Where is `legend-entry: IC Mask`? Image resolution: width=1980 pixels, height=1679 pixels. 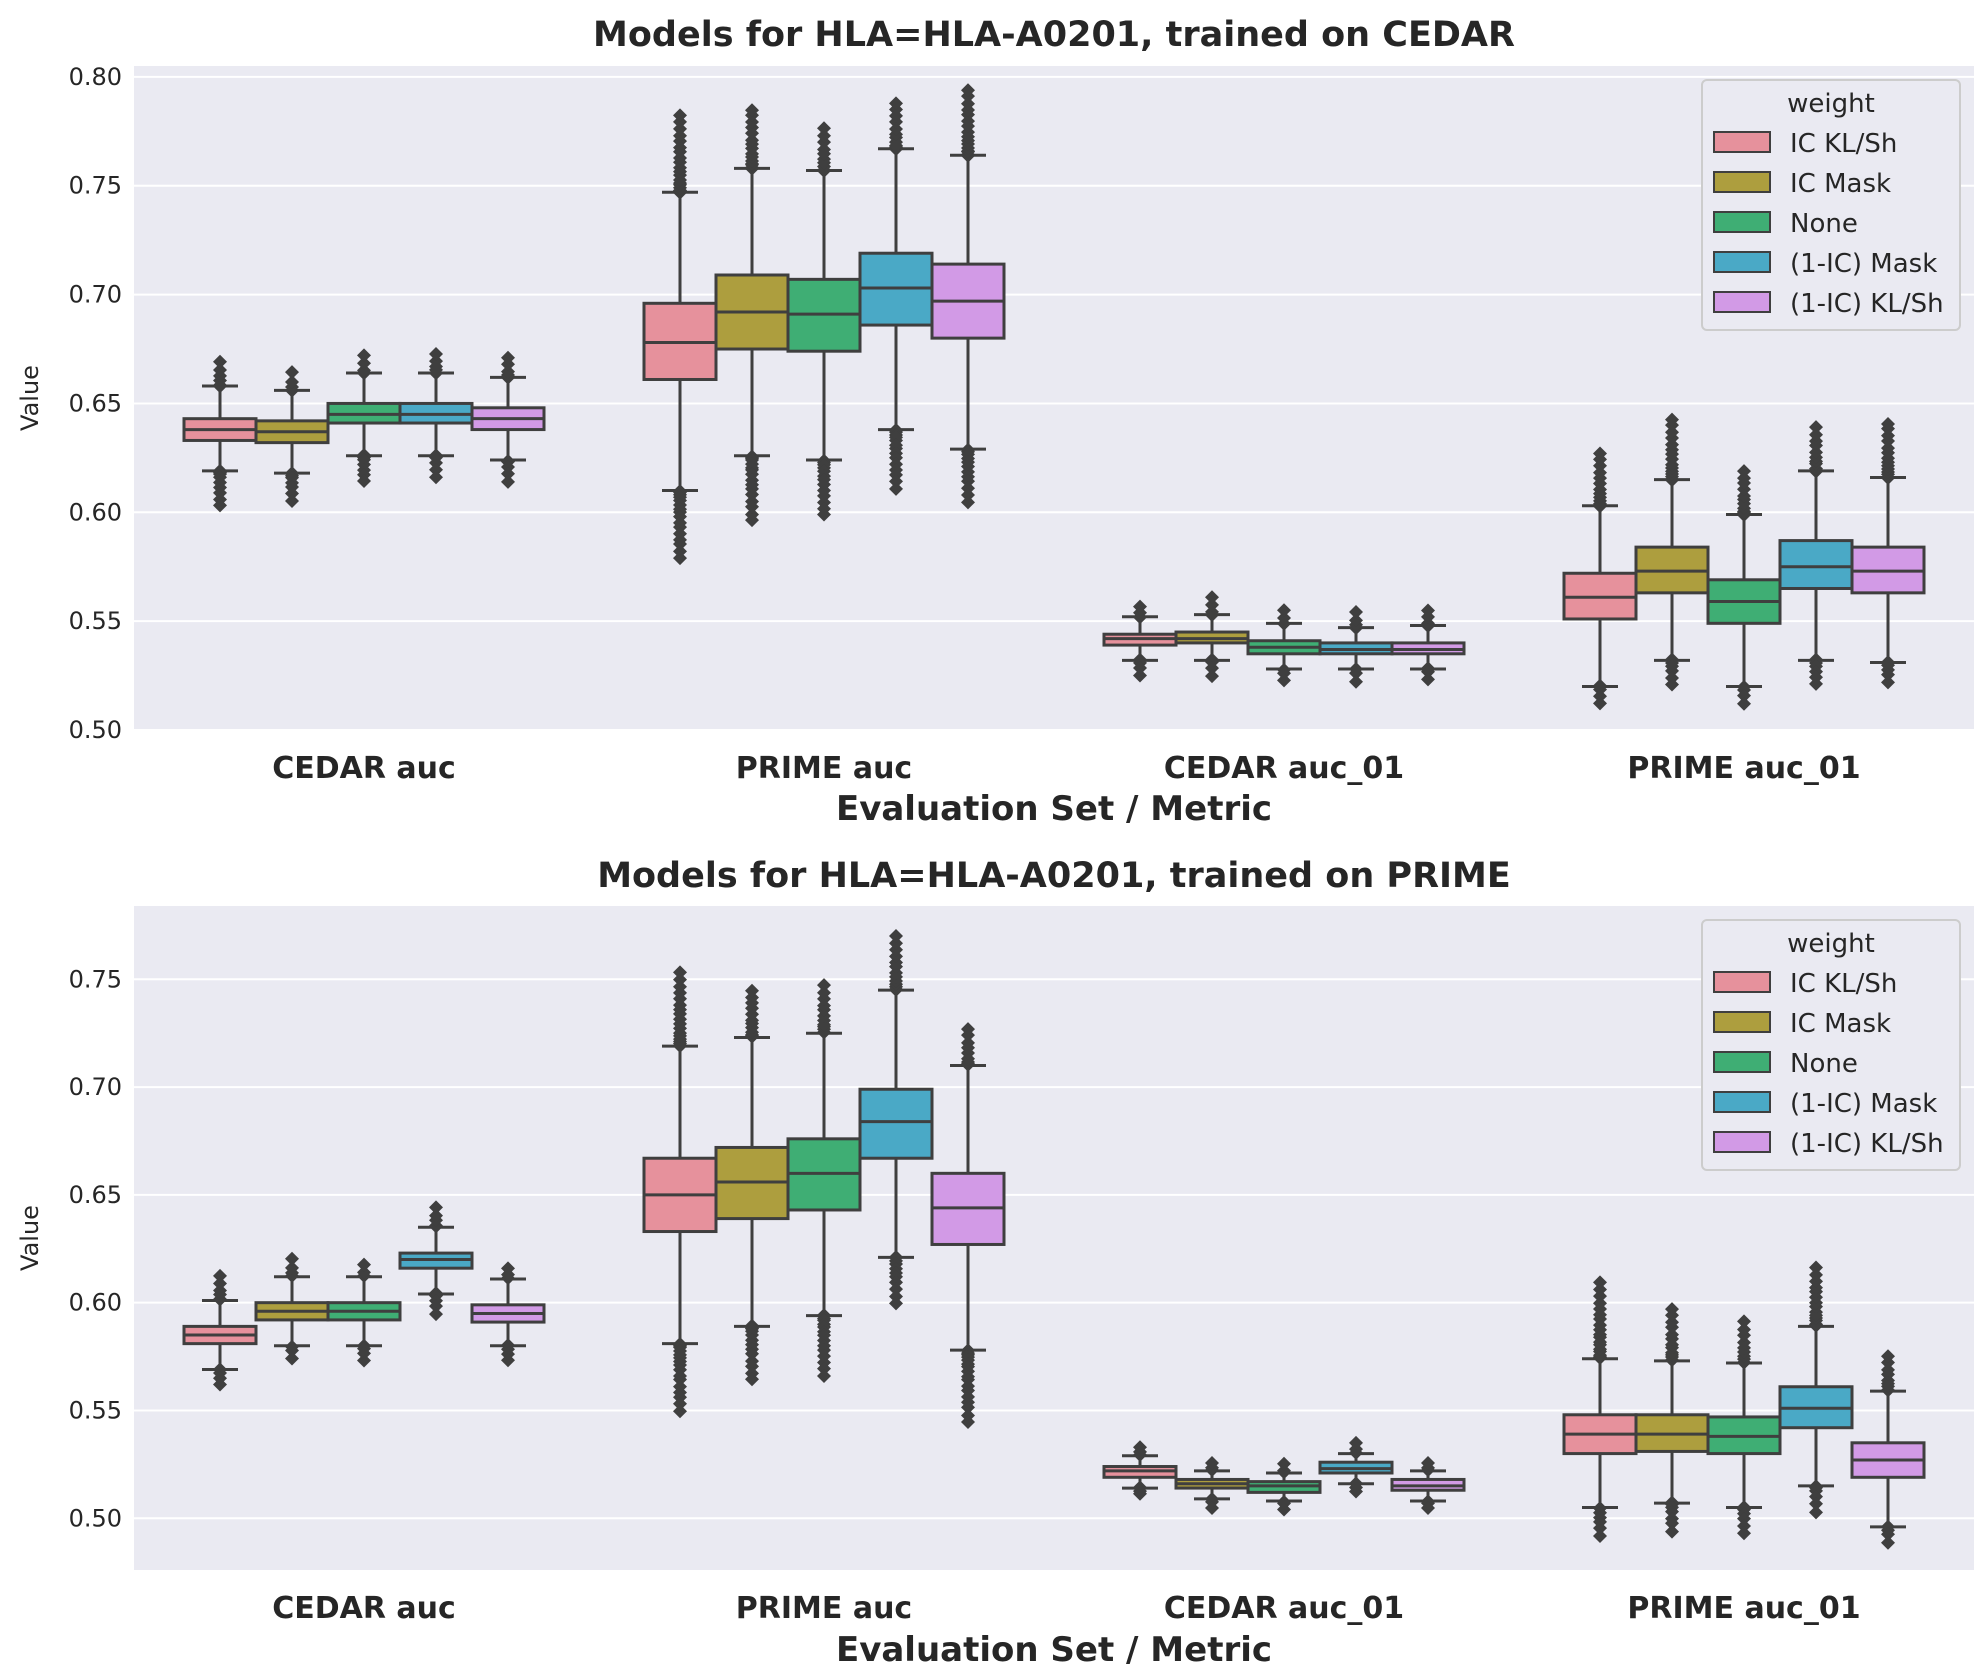
legend-entry: IC Mask is located at coordinates (1802, 1024).